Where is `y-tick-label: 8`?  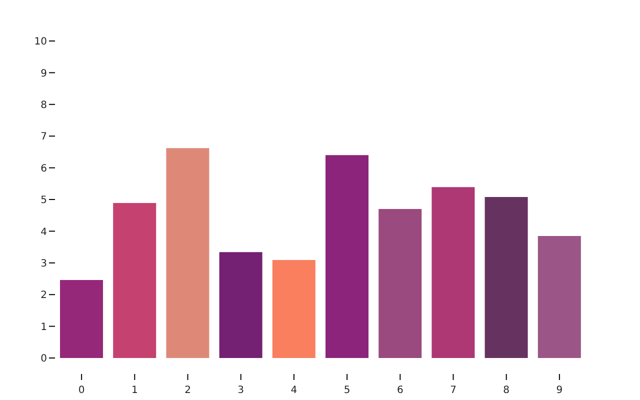
y-tick-label: 8 is located at coordinates (43, 105).